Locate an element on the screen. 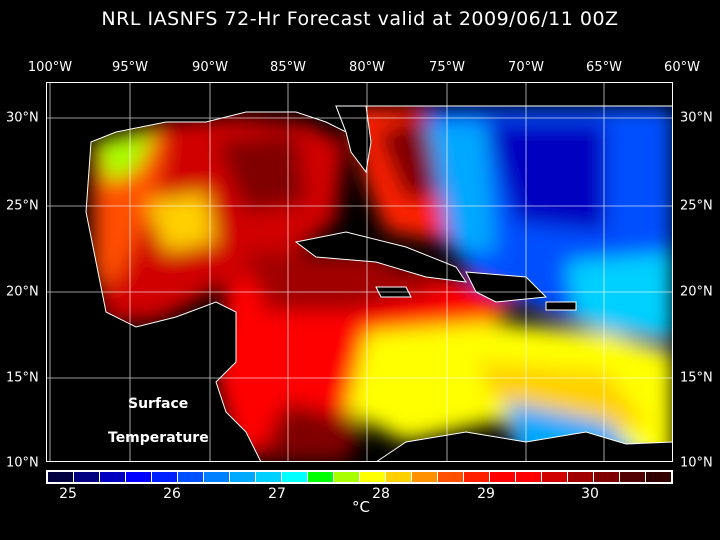  colorbar-tick: 30 is located at coordinates (590, 494).